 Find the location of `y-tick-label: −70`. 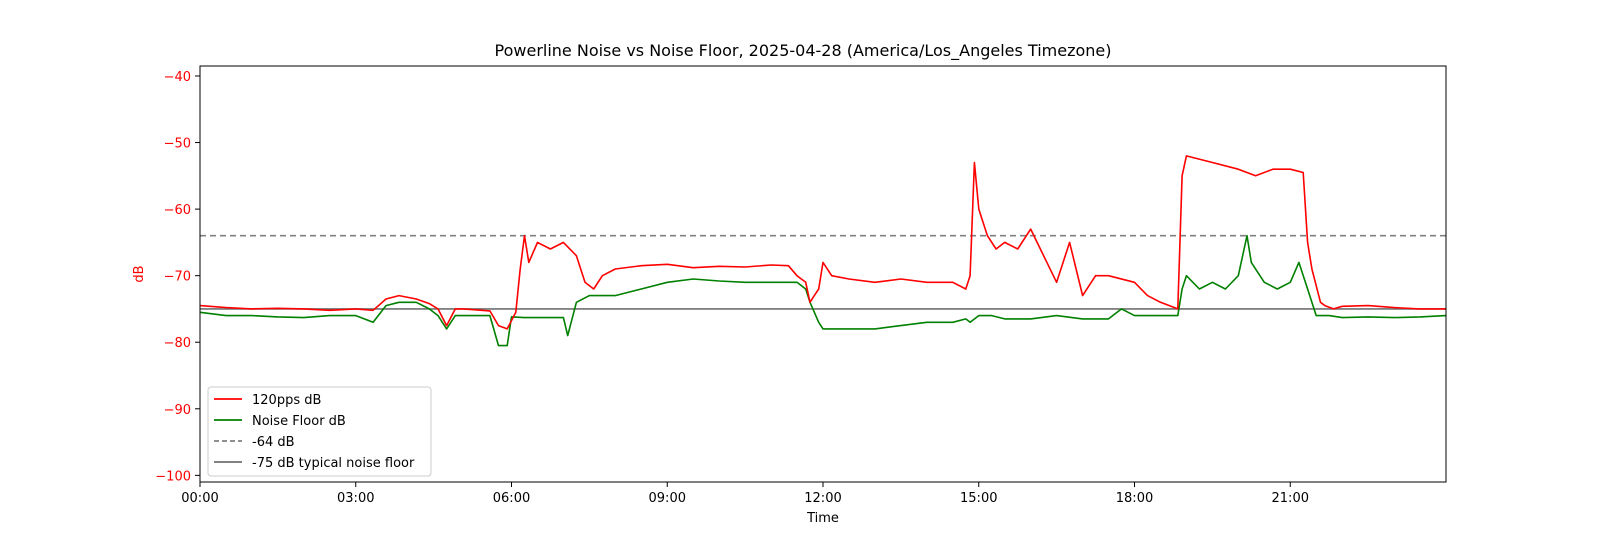

y-tick-label: −70 is located at coordinates (177, 277).